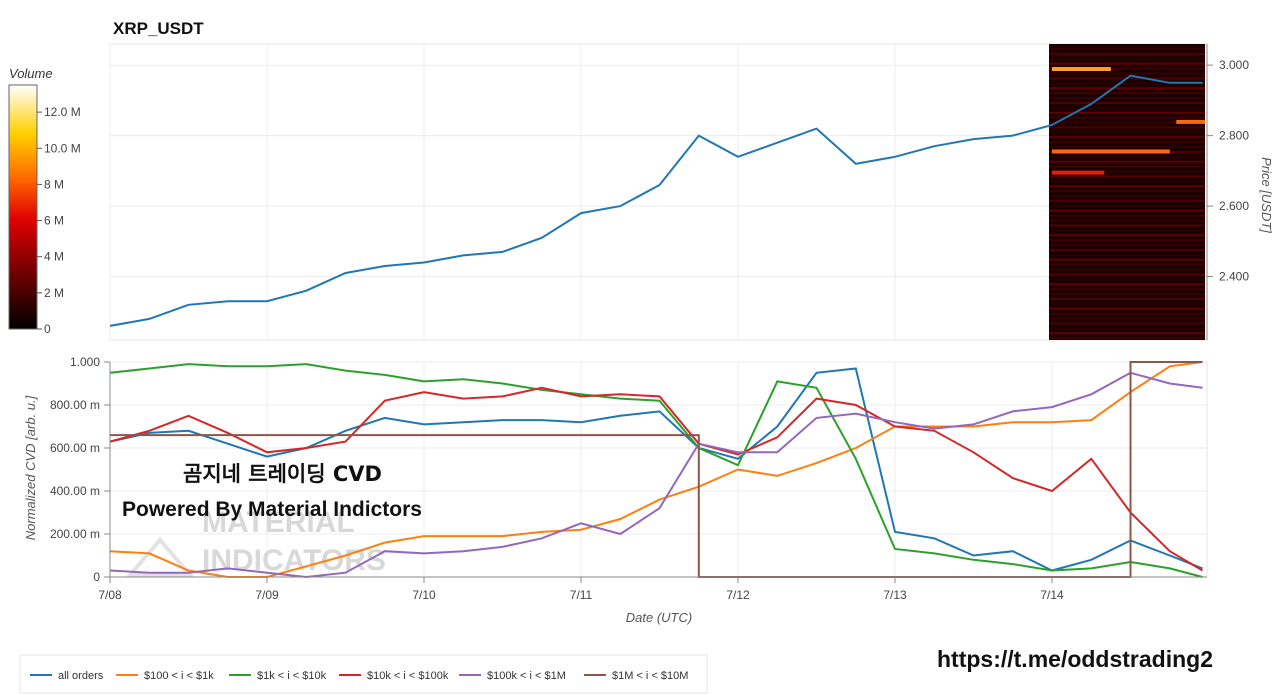  What do you see at coordinates (85, 362) in the screenshot?
I see `cvd-tick-label: 1.000` at bounding box center [85, 362].